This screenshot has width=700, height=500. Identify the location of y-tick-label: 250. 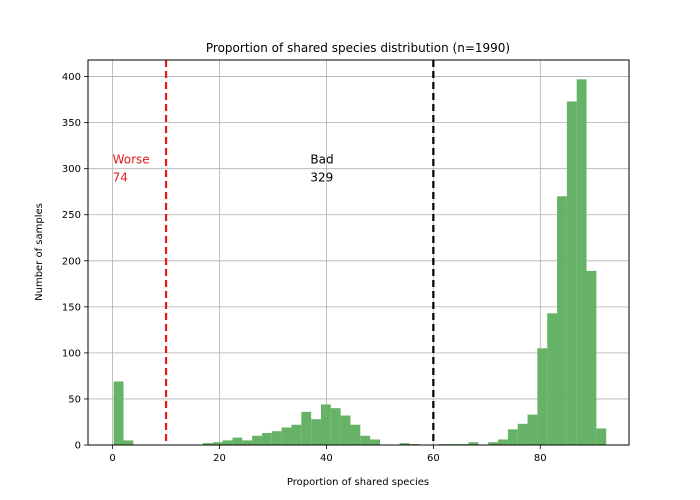
(71, 215).